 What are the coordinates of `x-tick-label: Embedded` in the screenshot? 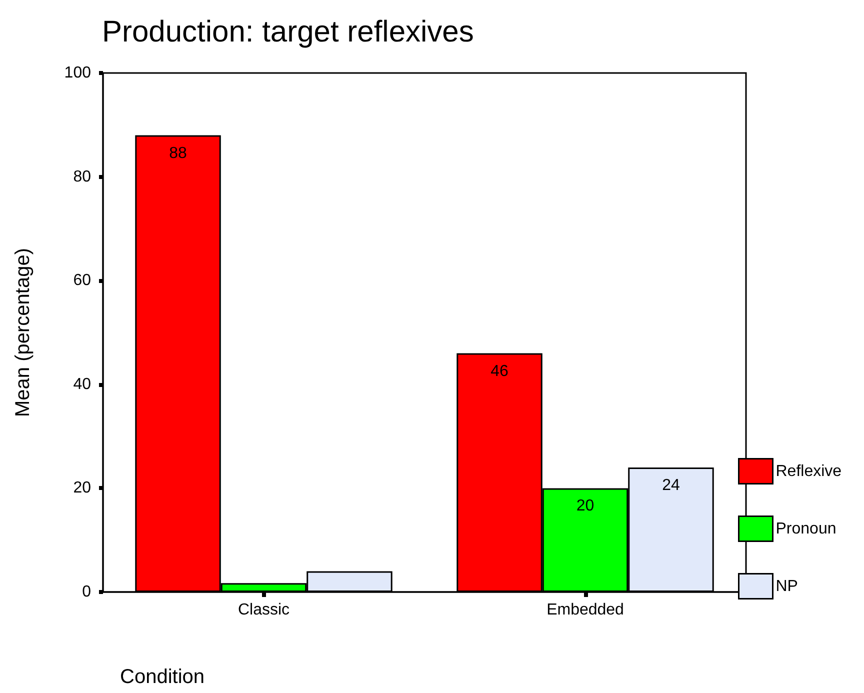 It's located at (585, 610).